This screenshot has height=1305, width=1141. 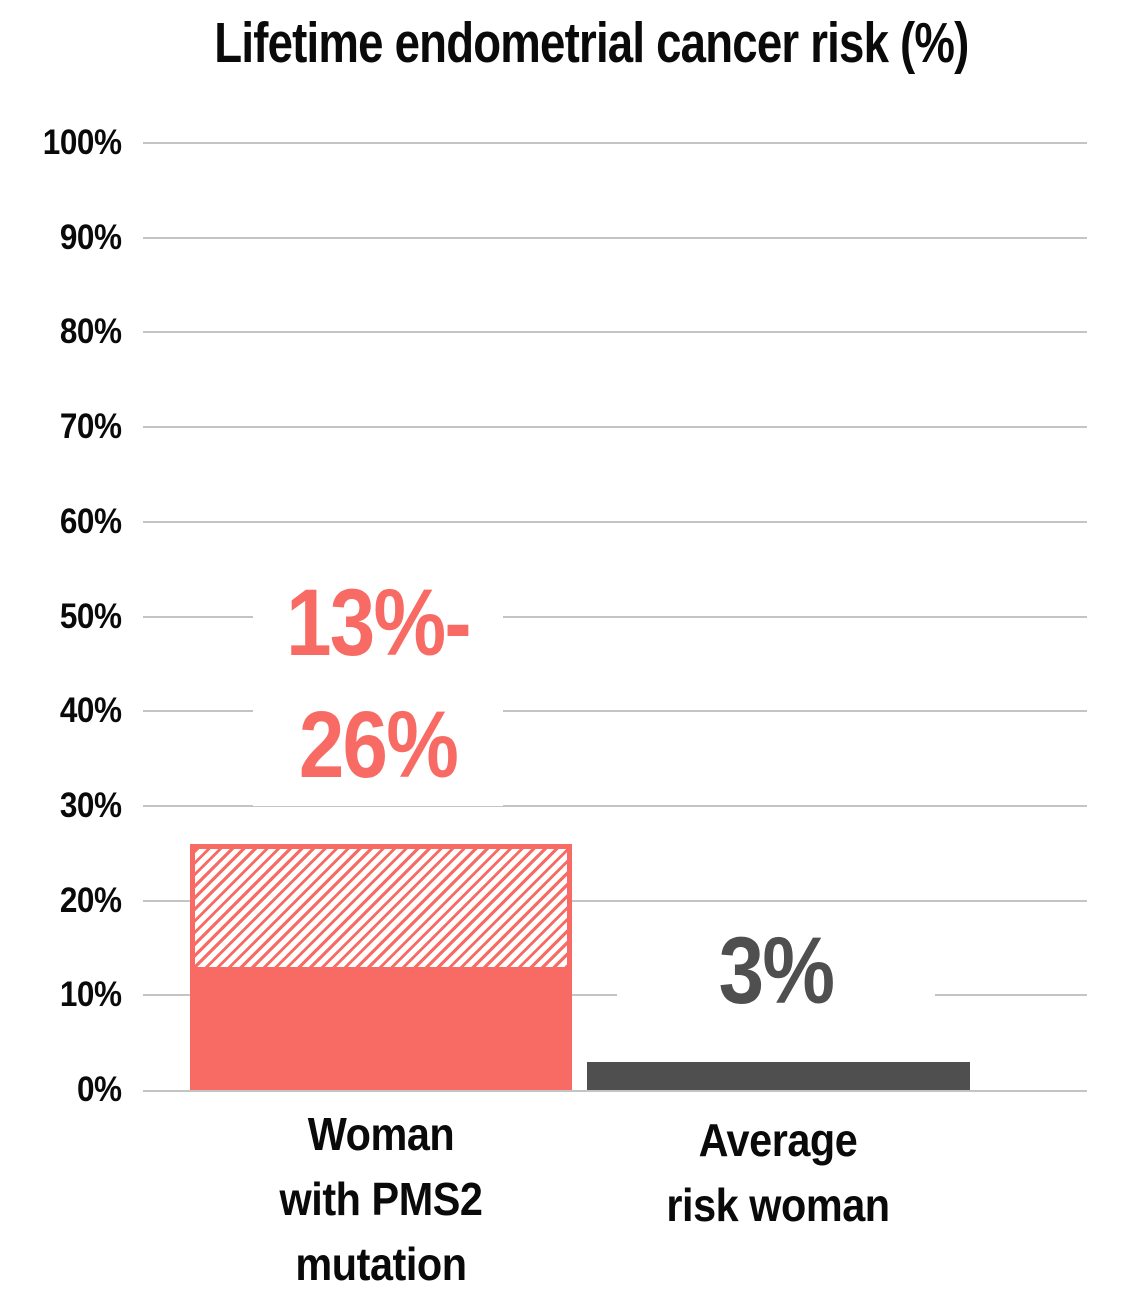 I want to click on ytick-text-100: 100%, so click(x=82, y=142).